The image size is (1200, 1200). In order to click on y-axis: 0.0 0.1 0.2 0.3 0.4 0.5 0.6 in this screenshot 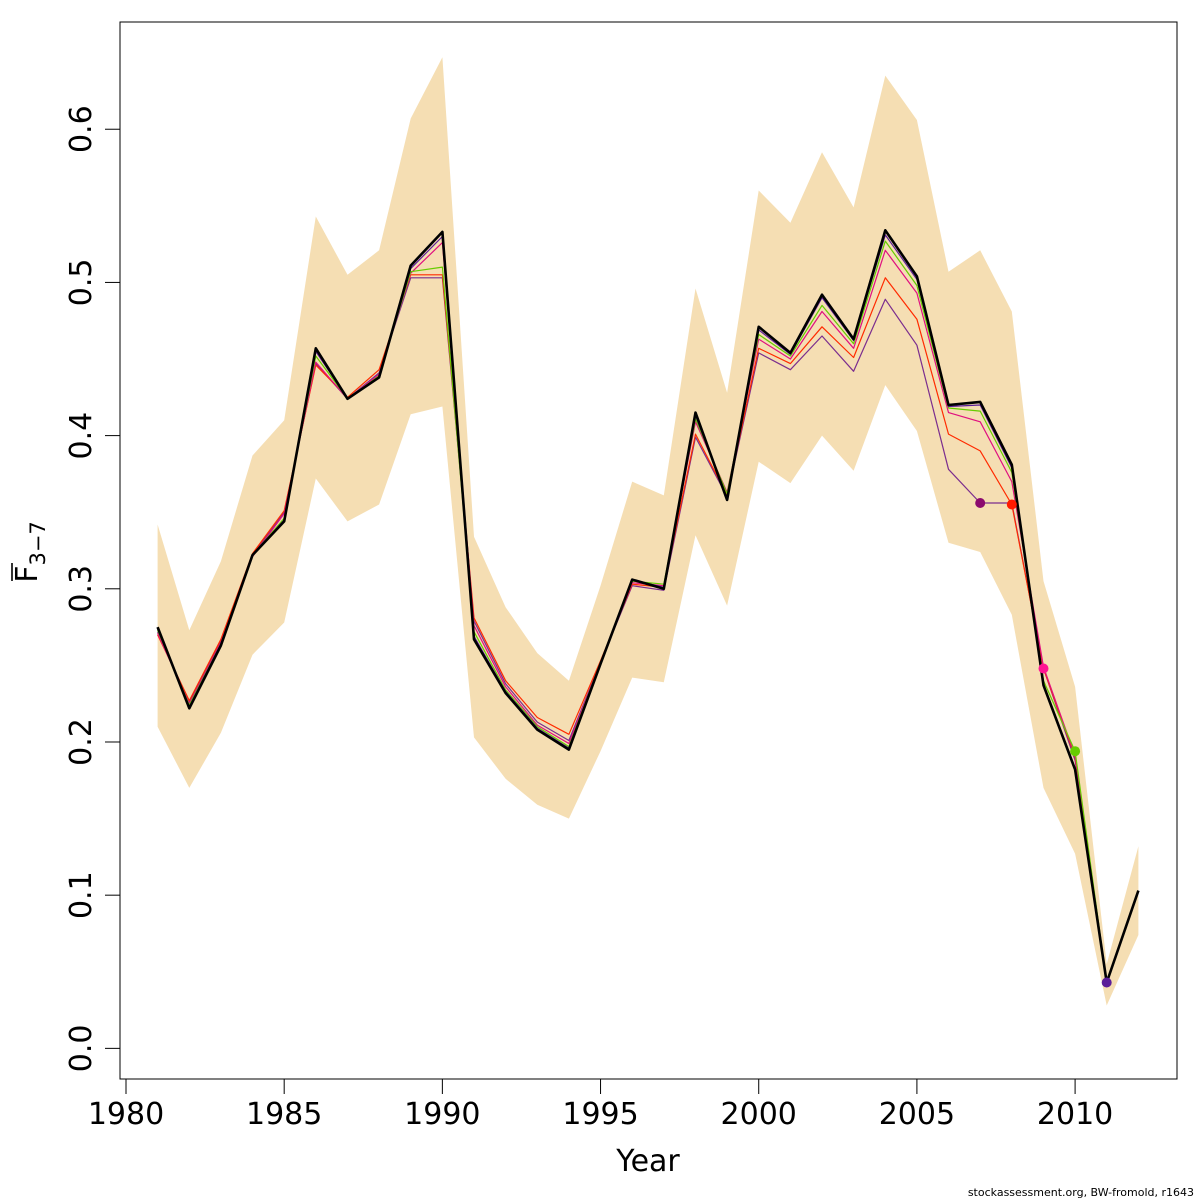, I will do `click(92, 589)`.